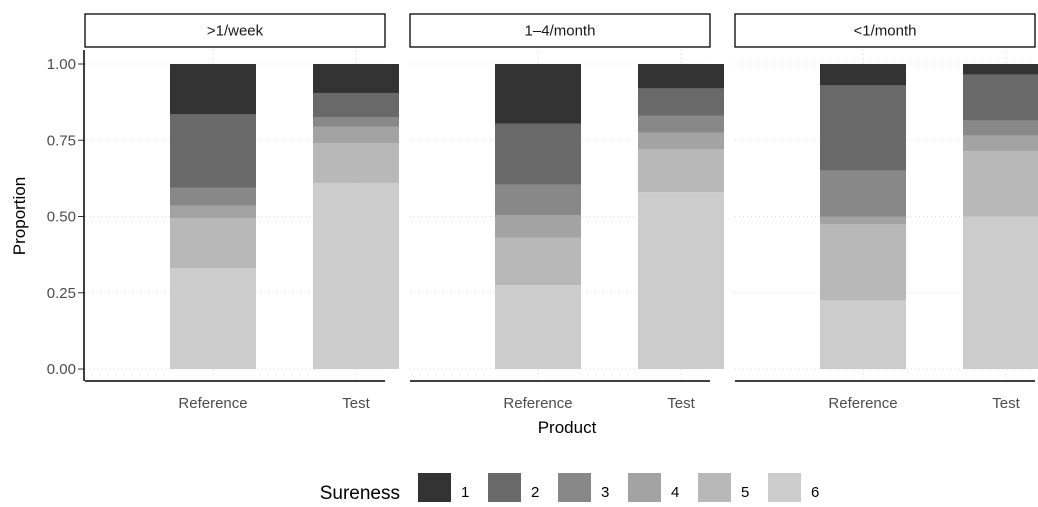 The width and height of the screenshot is (1038, 507). I want to click on y-tick-label: 0.50, so click(61, 217).